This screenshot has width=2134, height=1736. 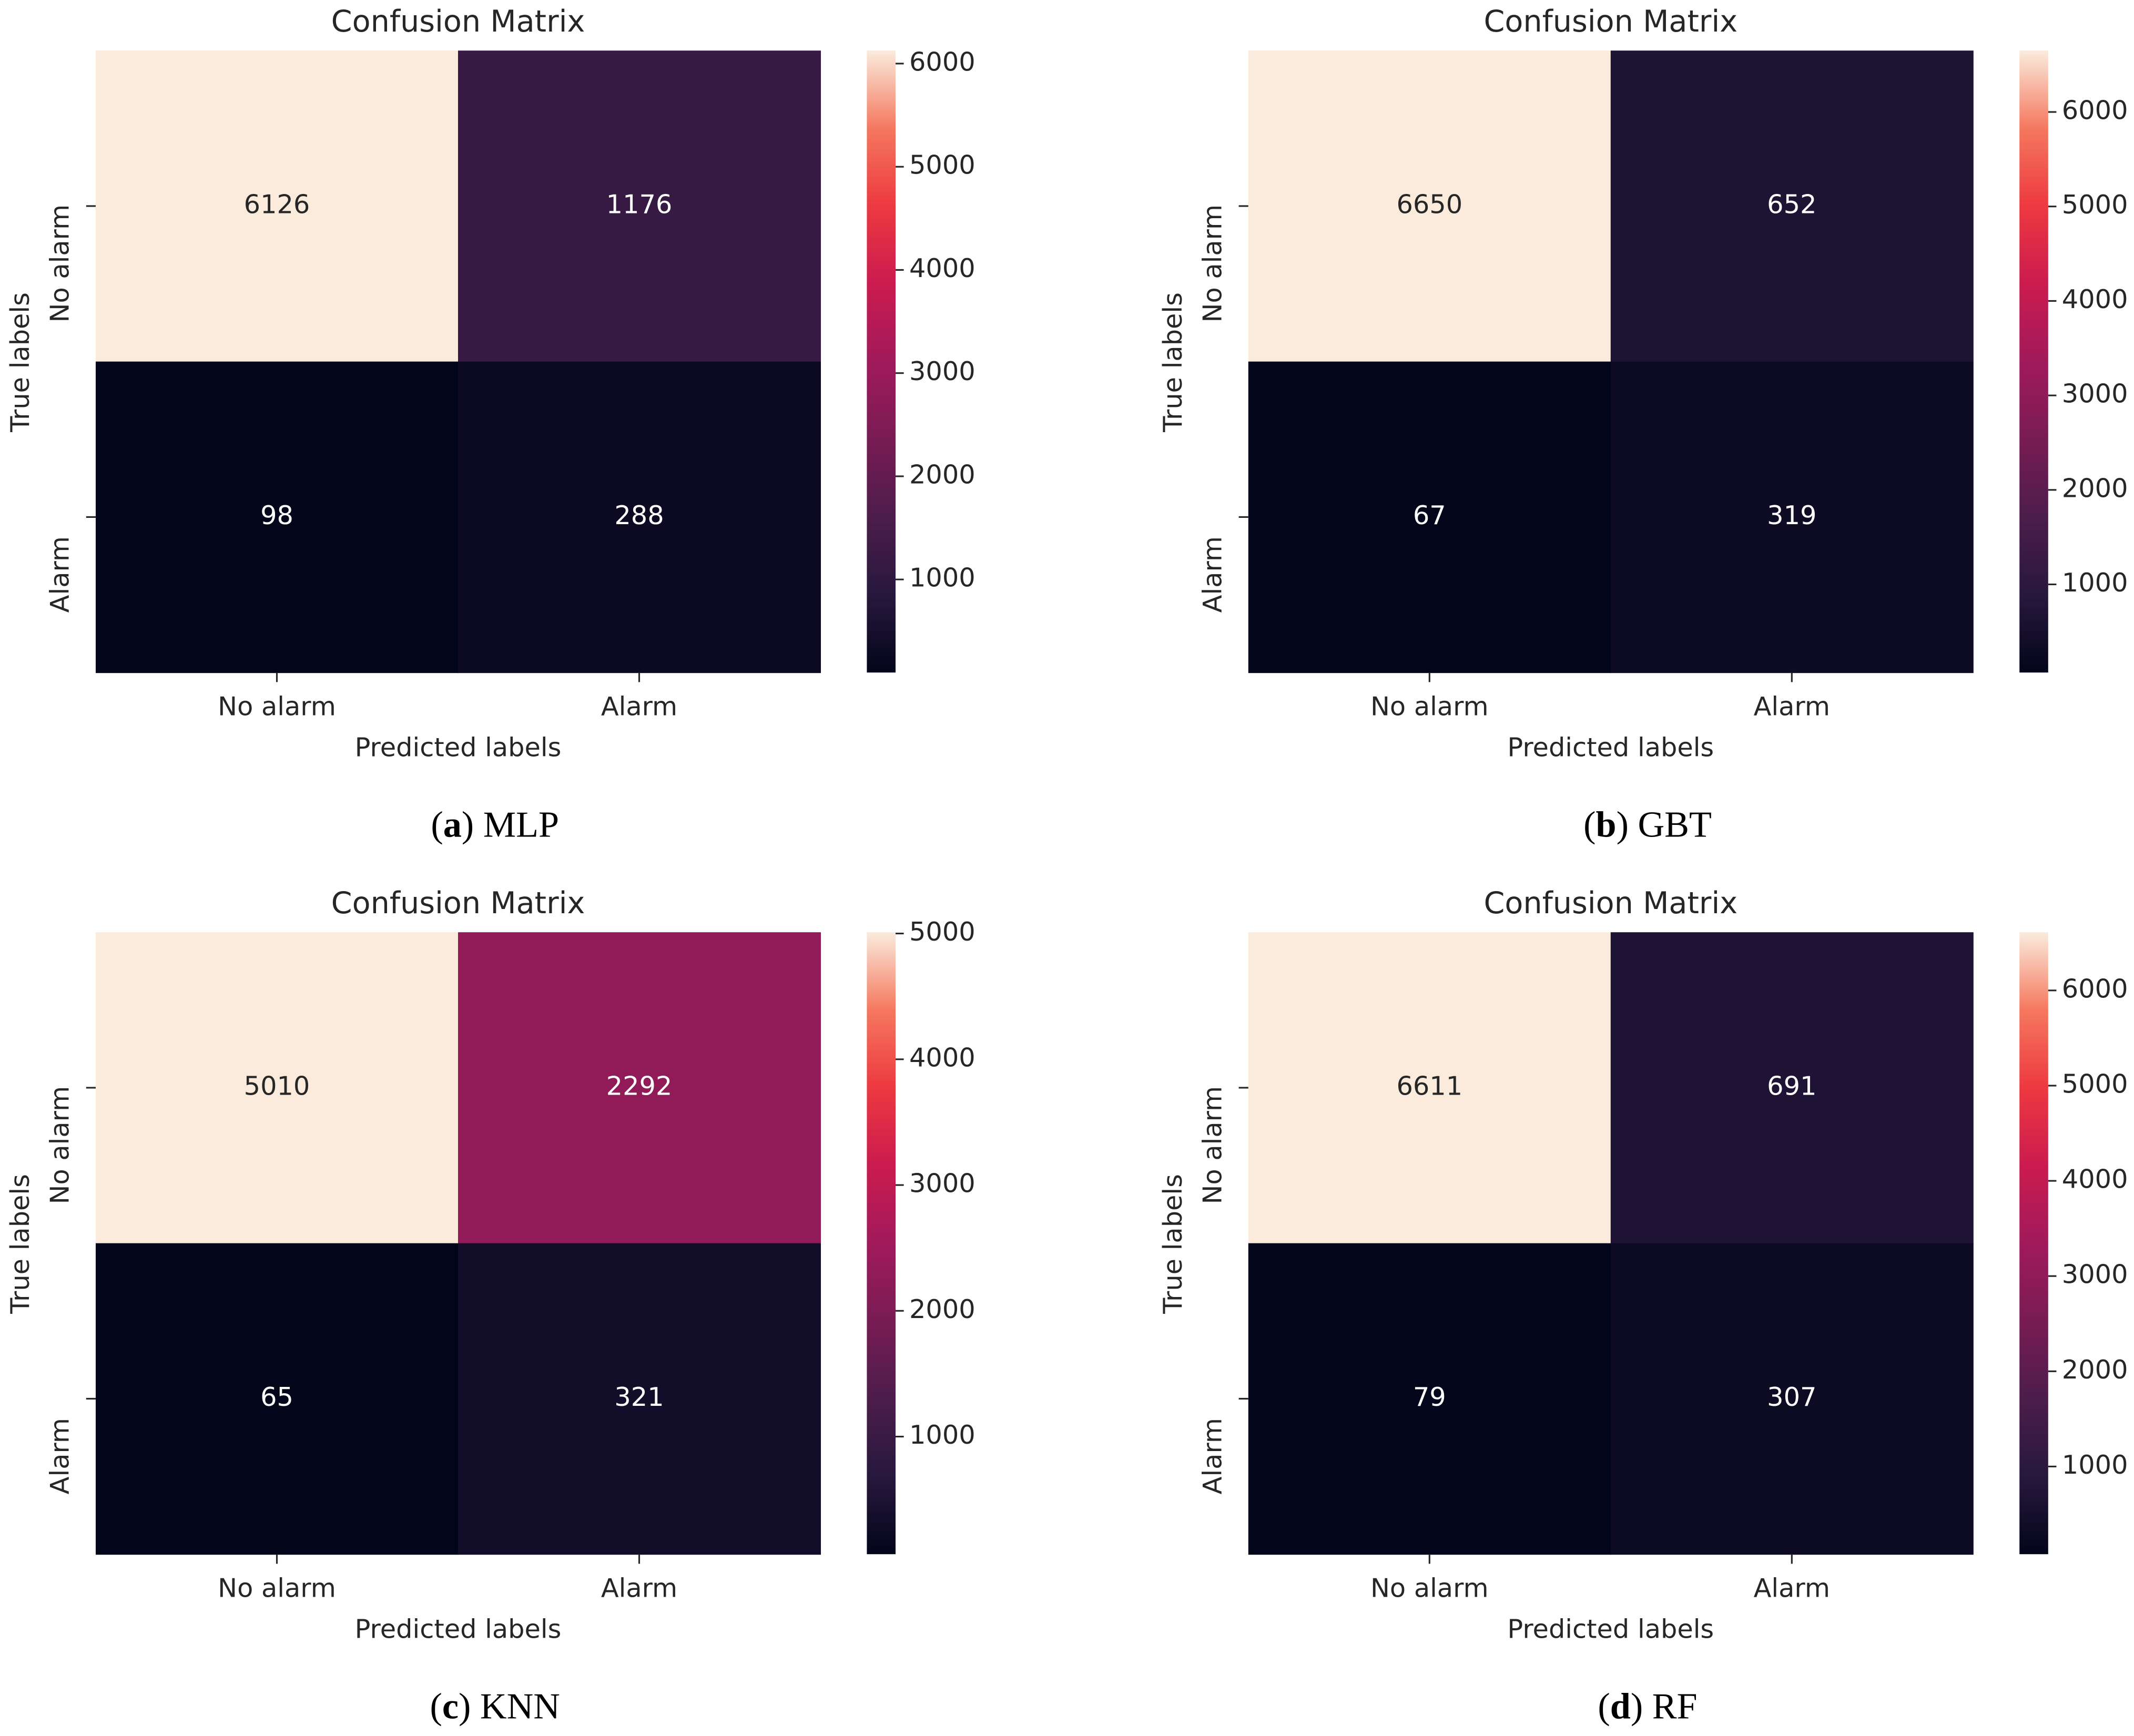 I want to click on cell-value-label: 691, so click(x=1791, y=1085).